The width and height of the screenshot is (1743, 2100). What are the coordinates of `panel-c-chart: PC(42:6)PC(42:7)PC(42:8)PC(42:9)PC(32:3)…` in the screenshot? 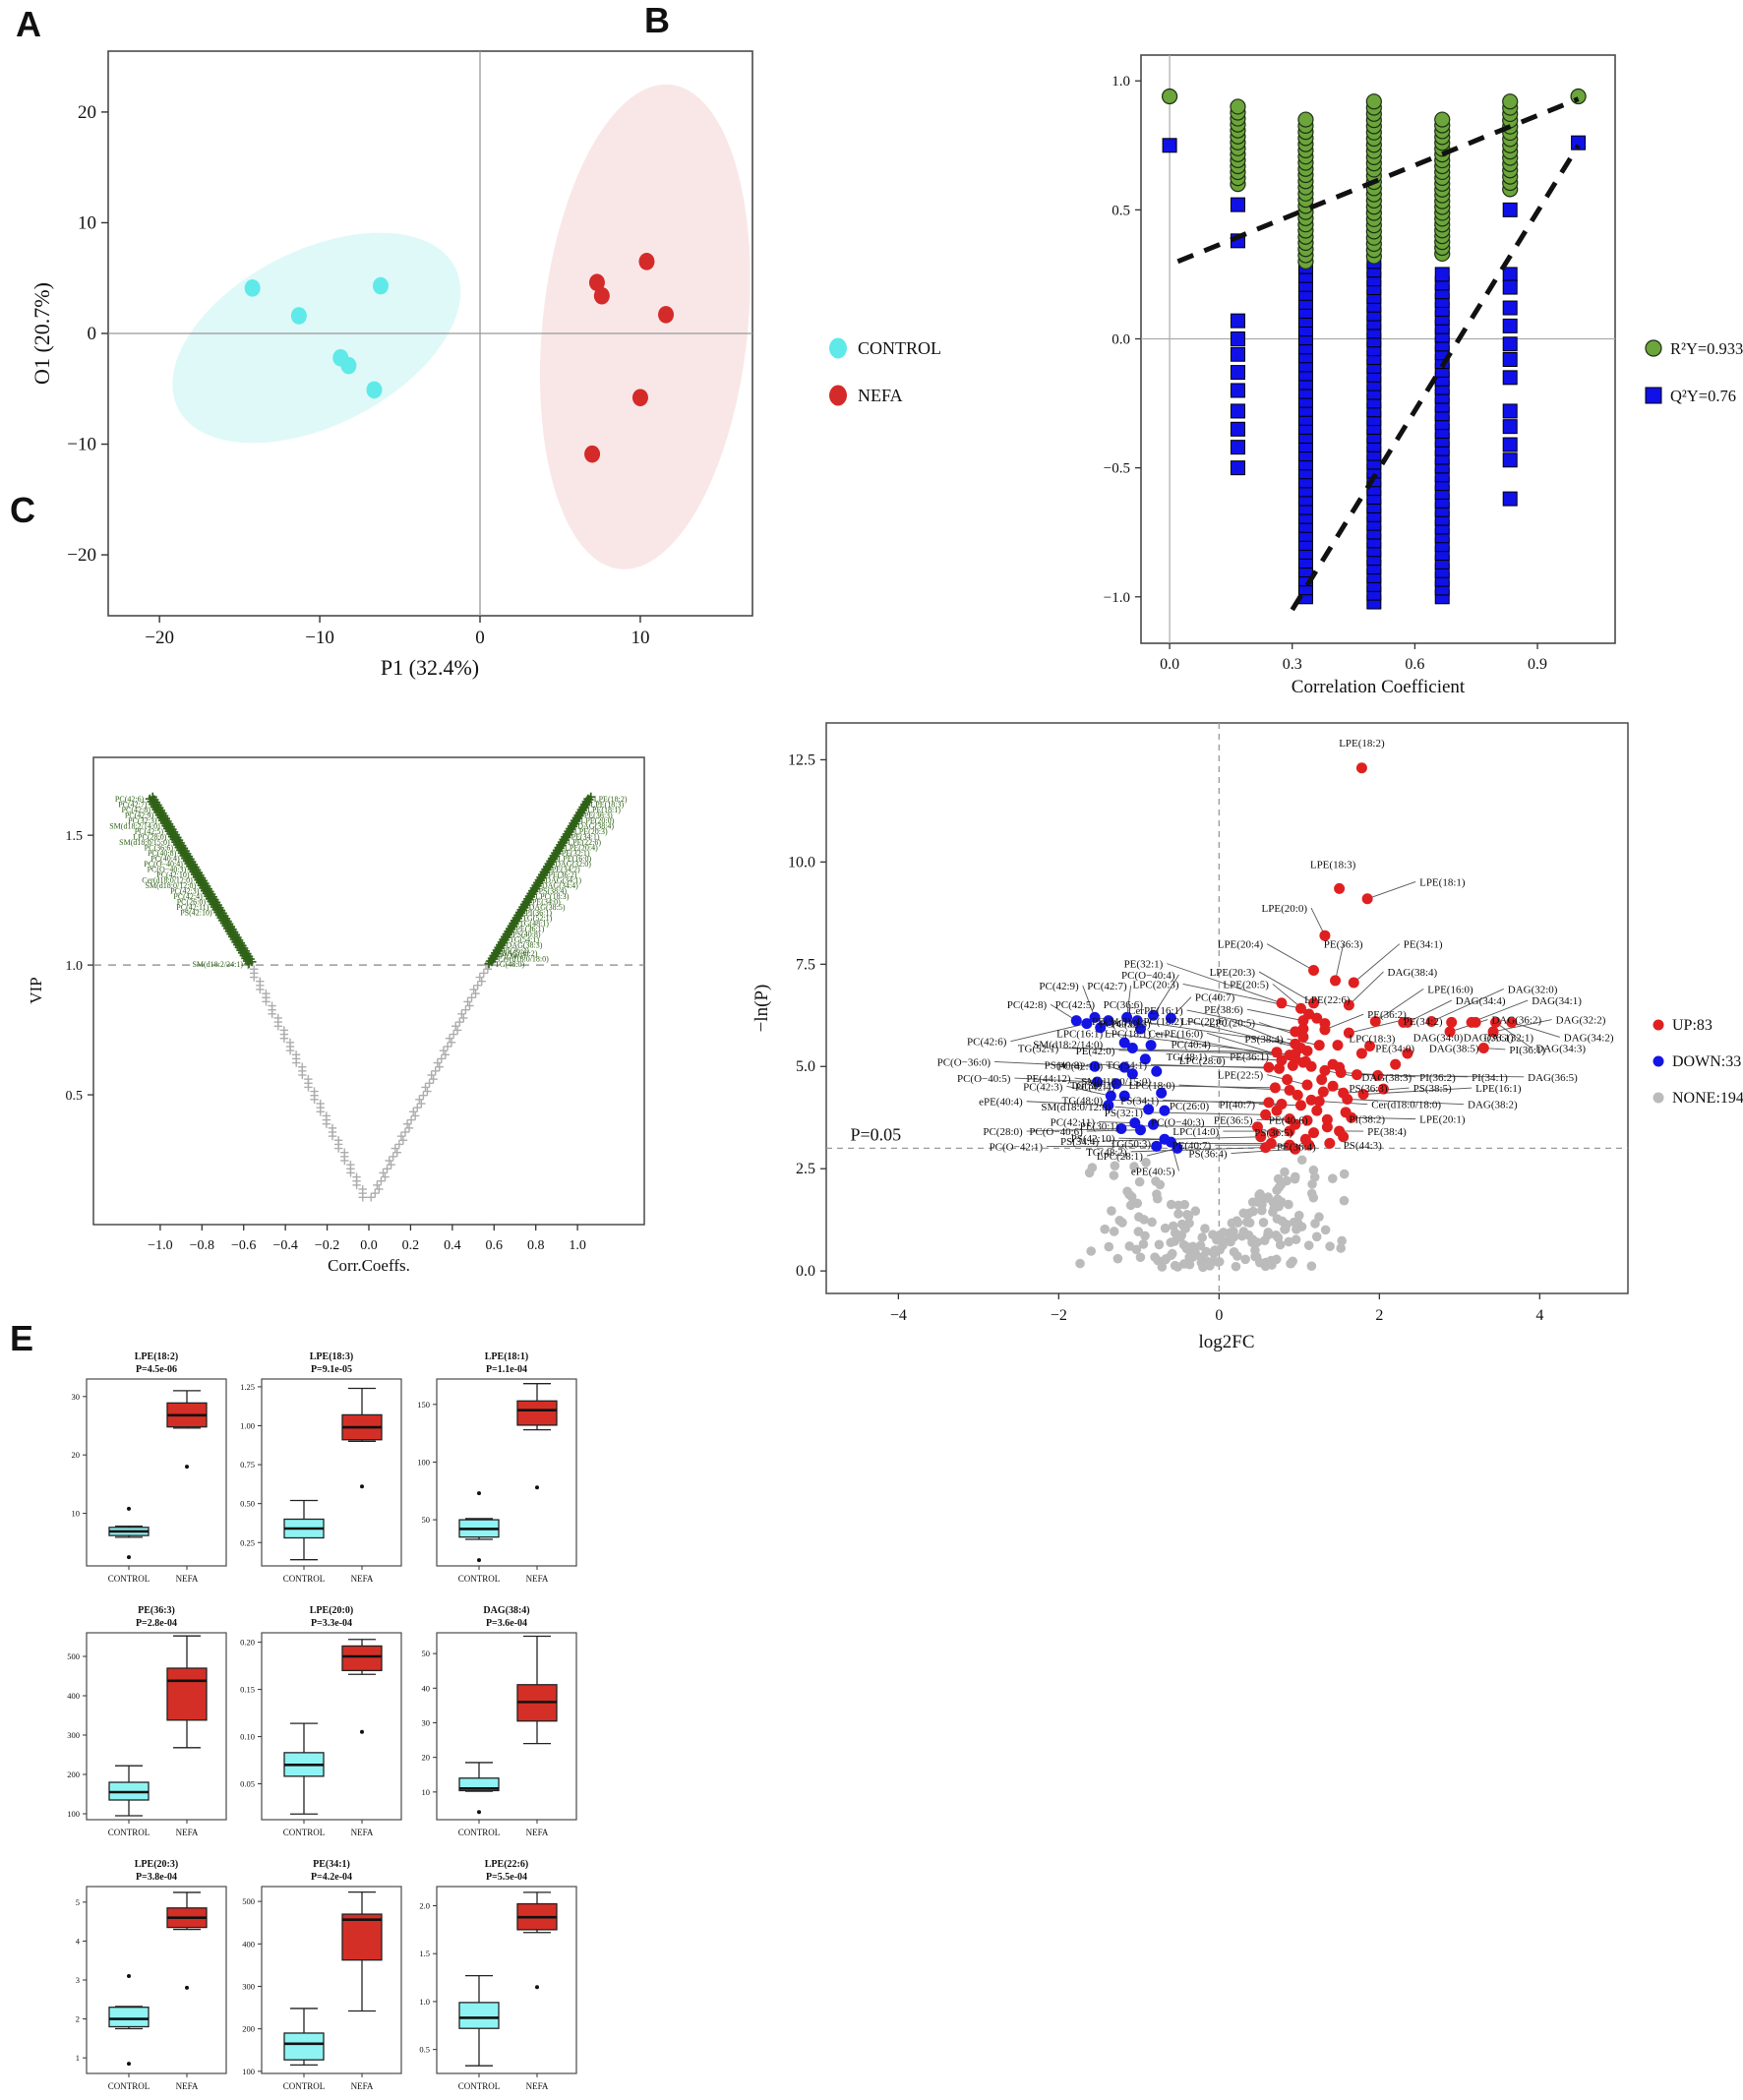 It's located at (336, 1015).